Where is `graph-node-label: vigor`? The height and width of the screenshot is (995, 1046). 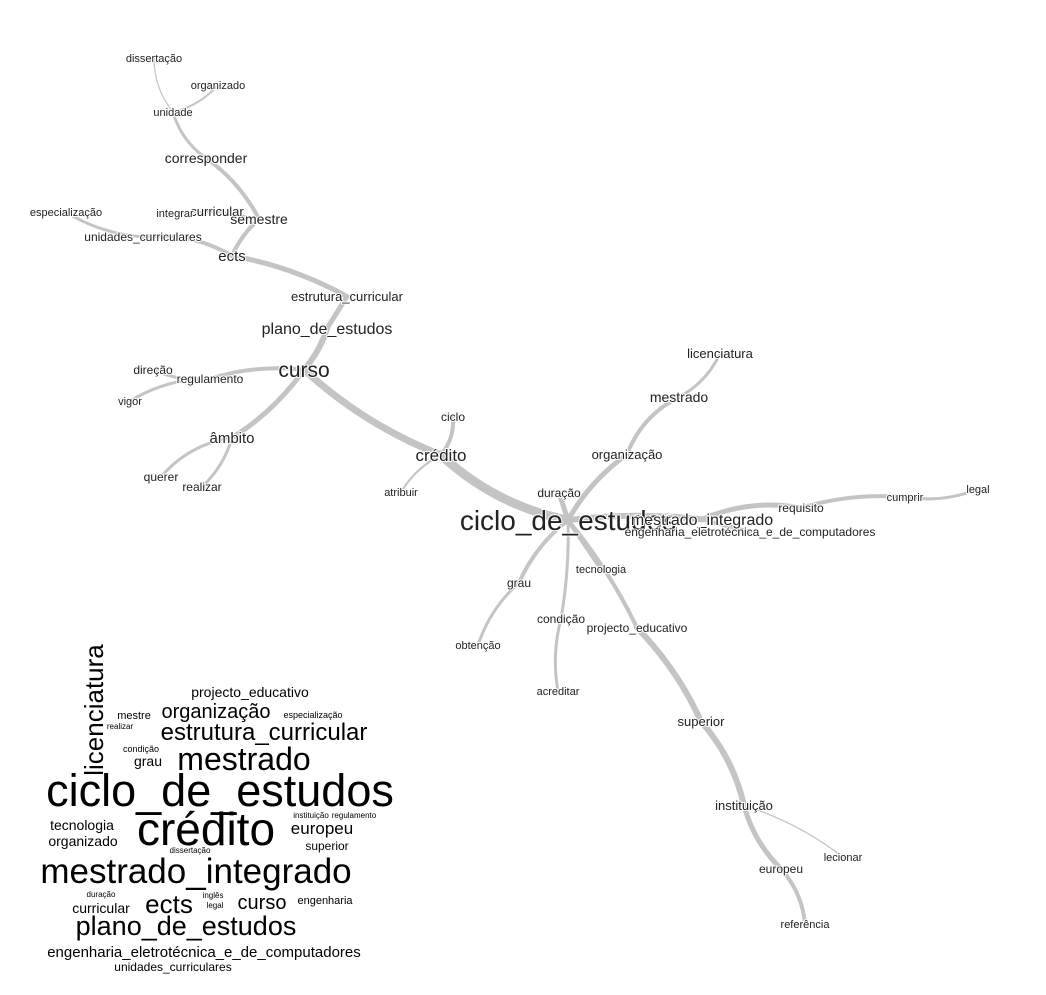 graph-node-label: vigor is located at coordinates (130, 402).